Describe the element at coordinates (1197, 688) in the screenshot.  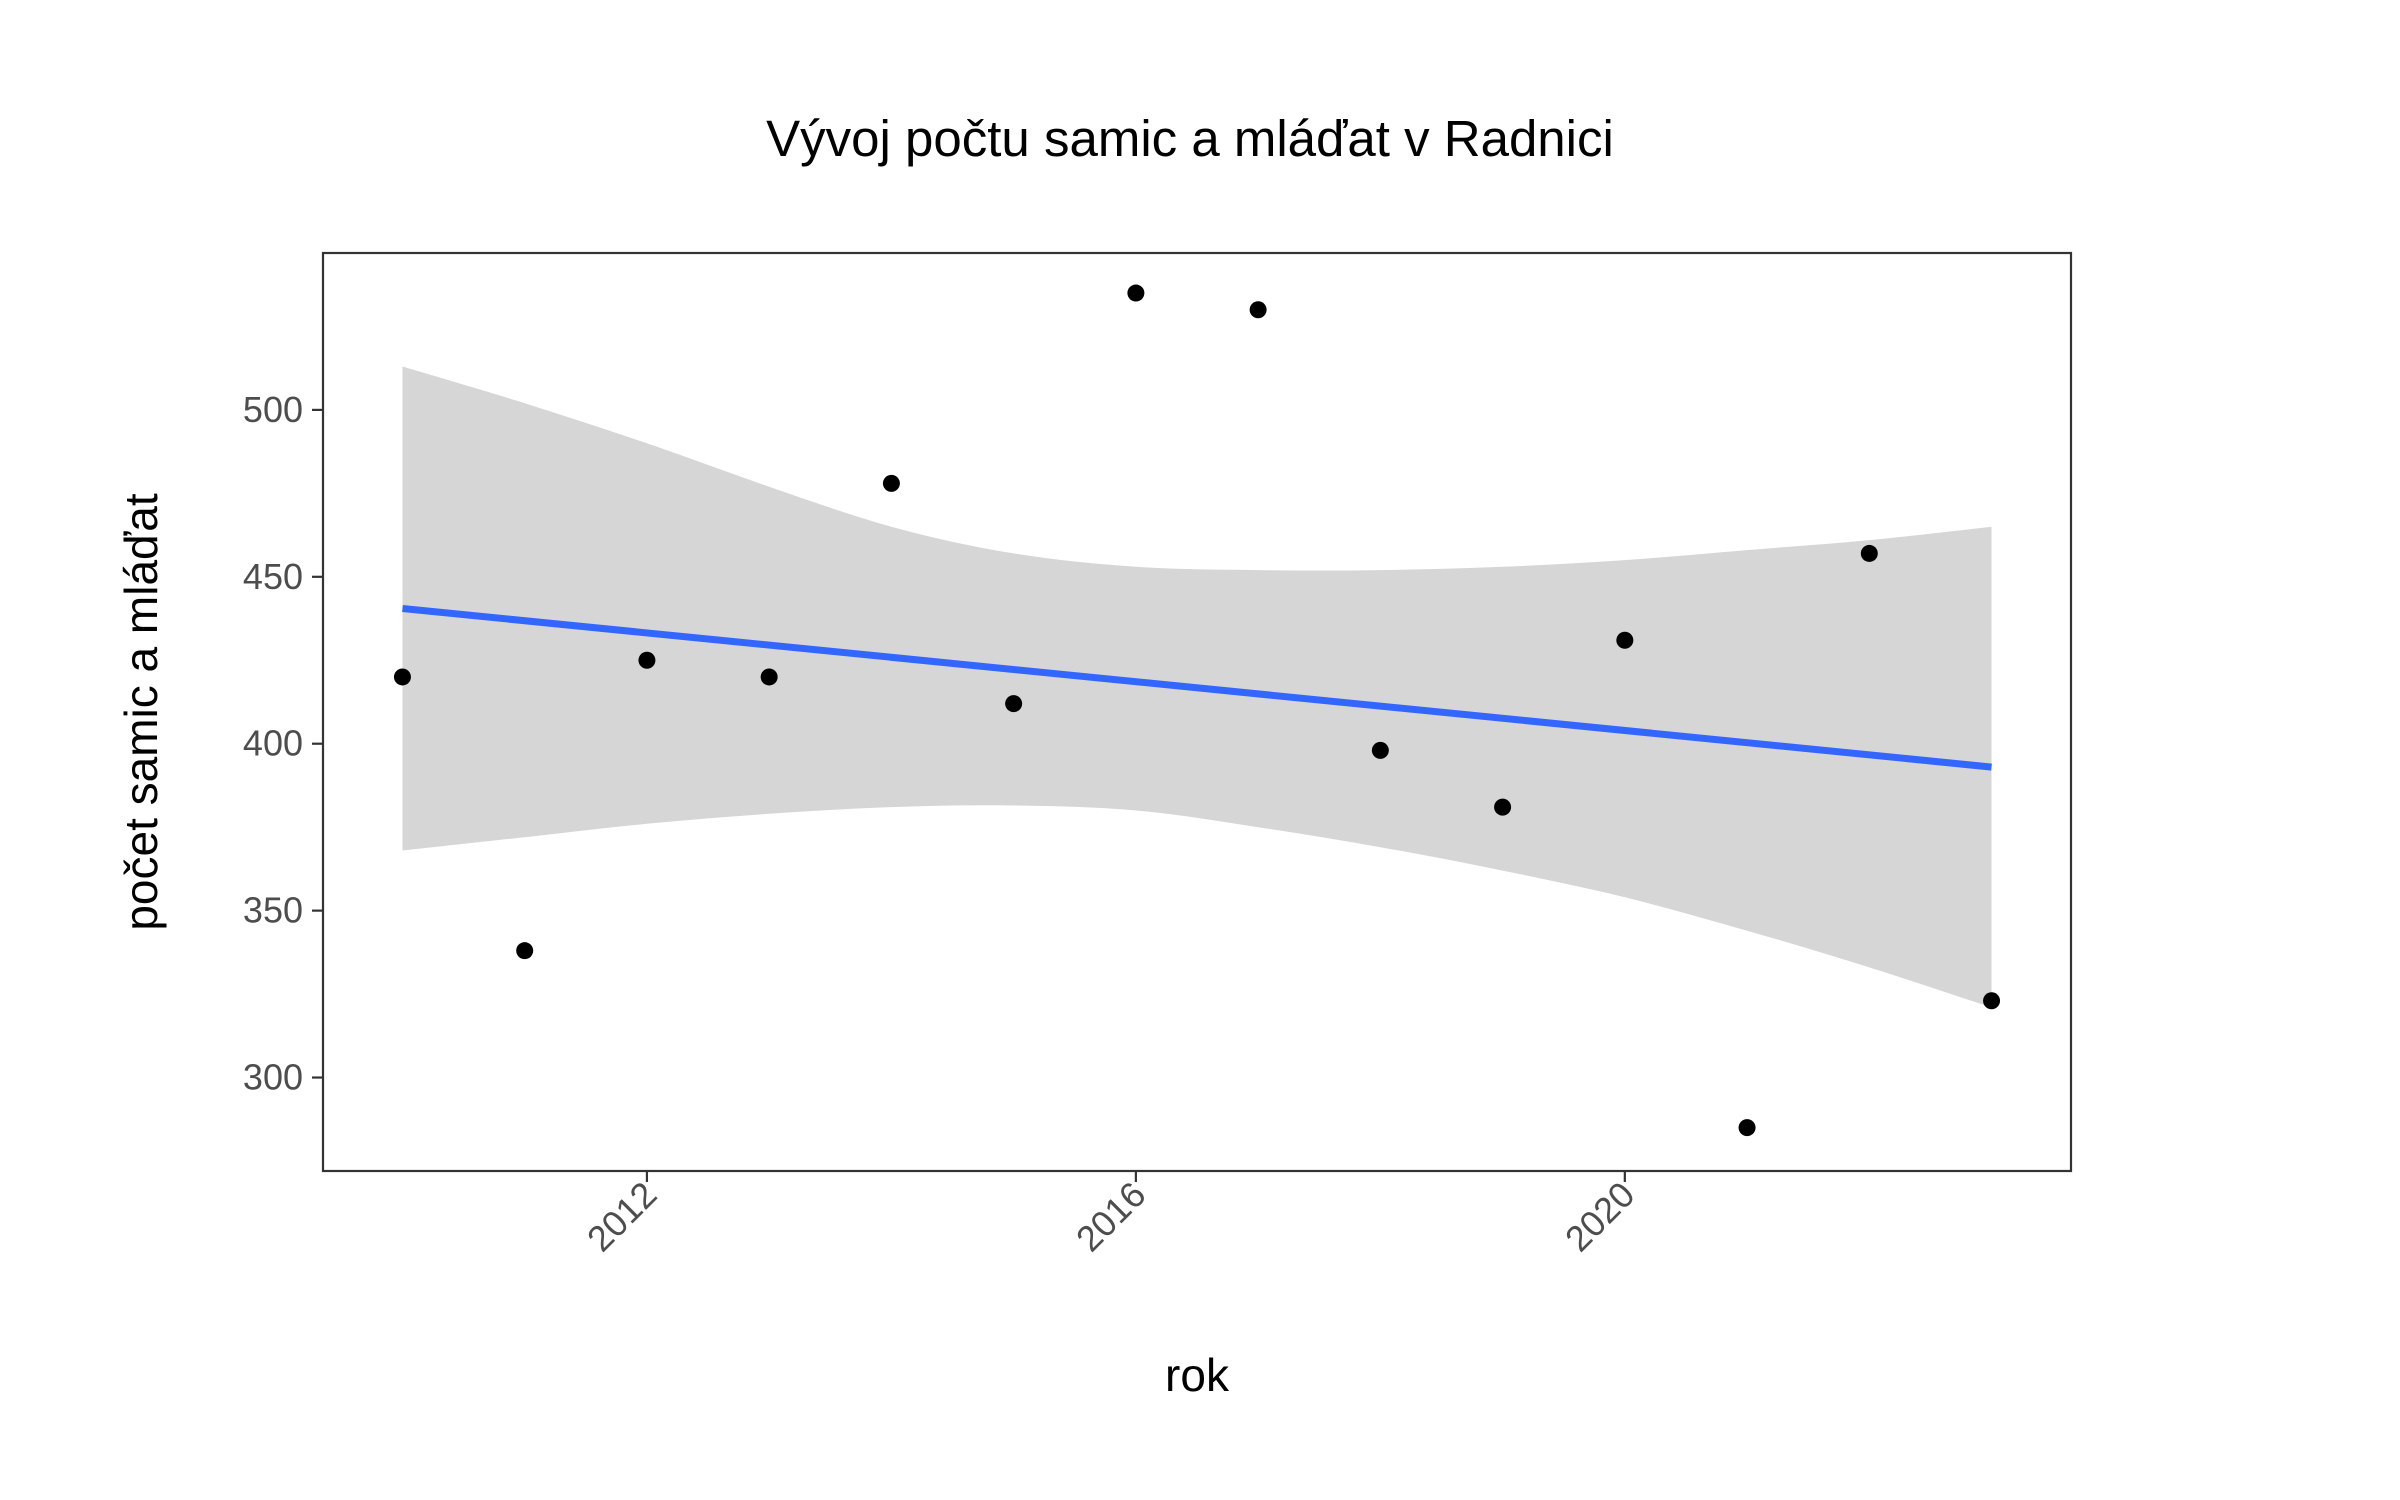
I see `trend-line` at that location.